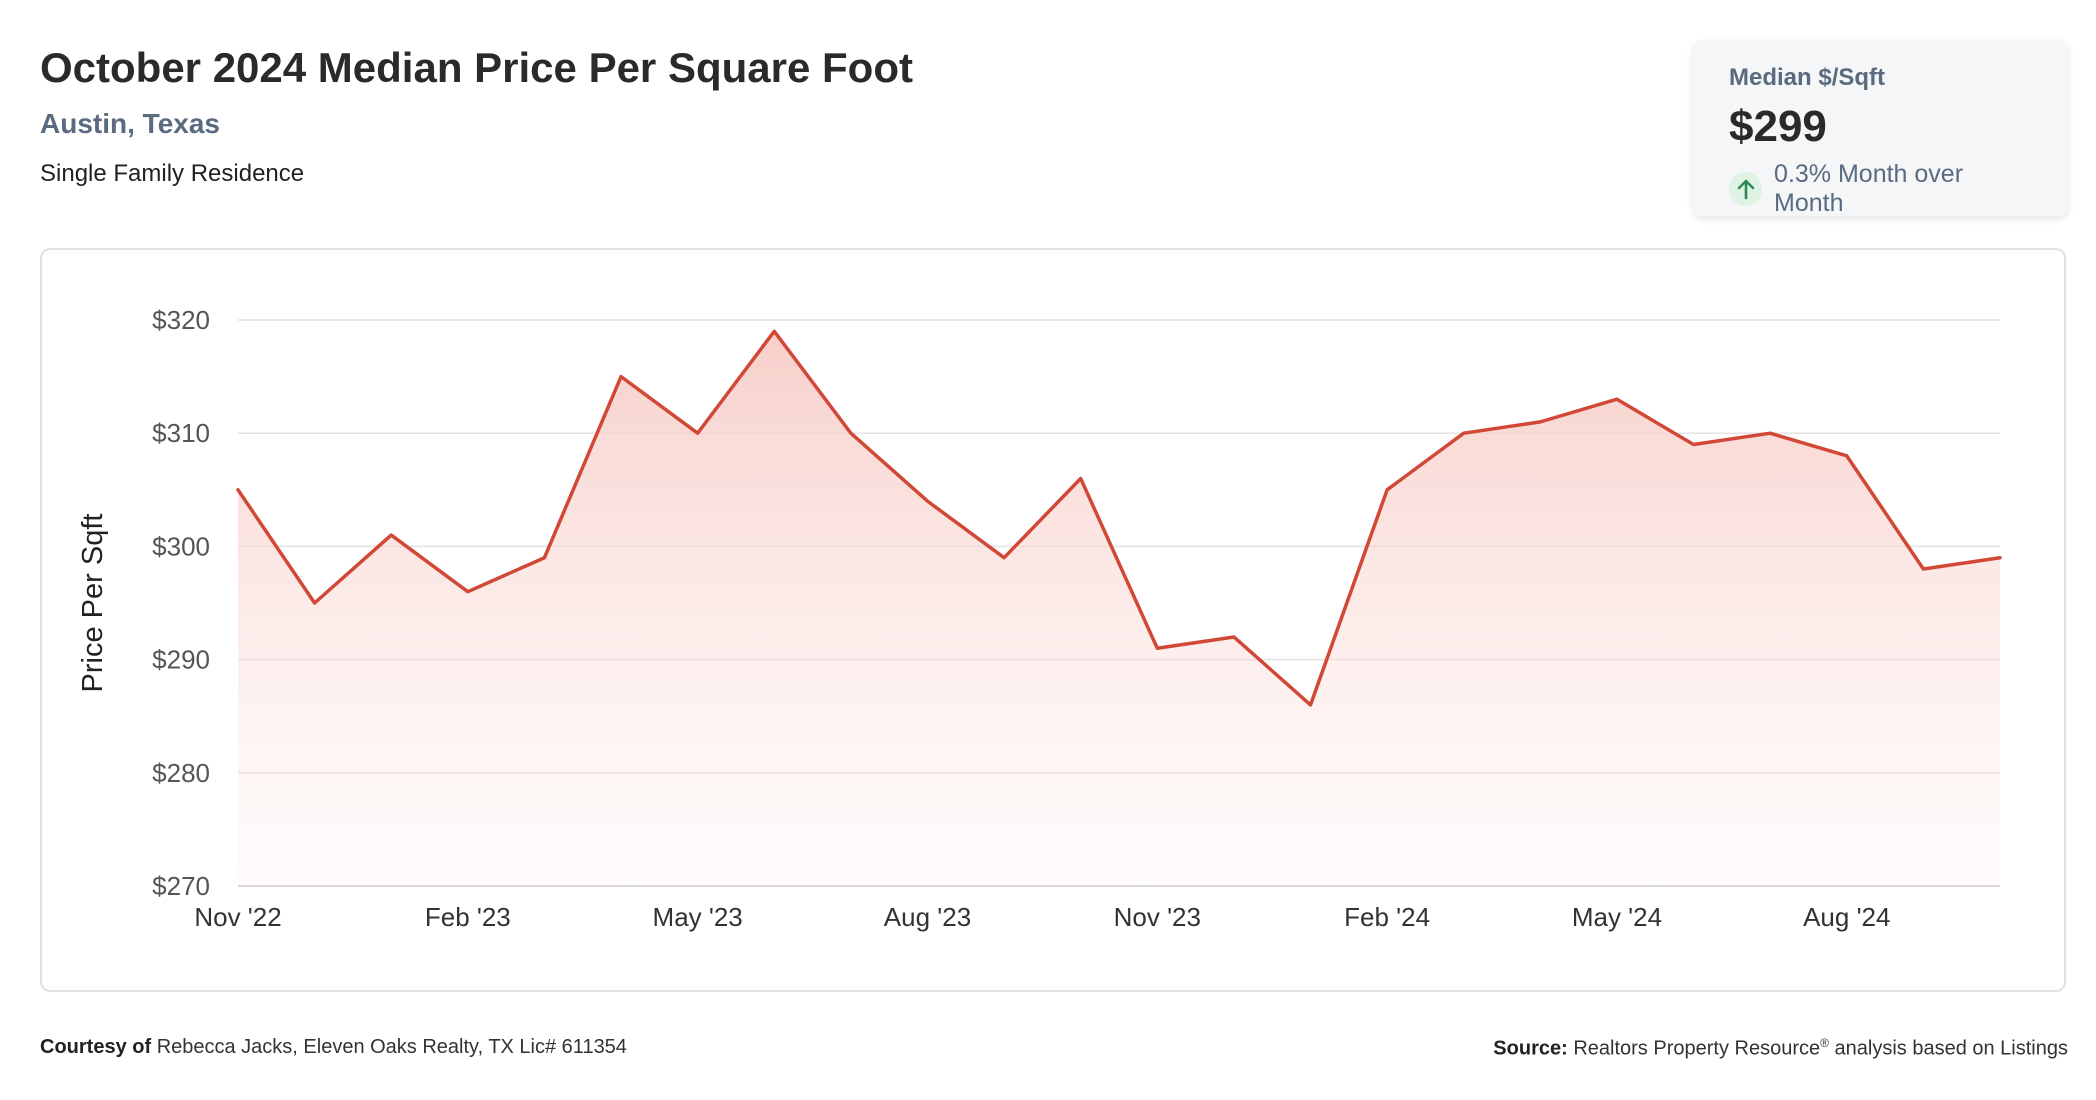 The image size is (2096, 1100). I want to click on x-tick-label: May '24, so click(1617, 917).